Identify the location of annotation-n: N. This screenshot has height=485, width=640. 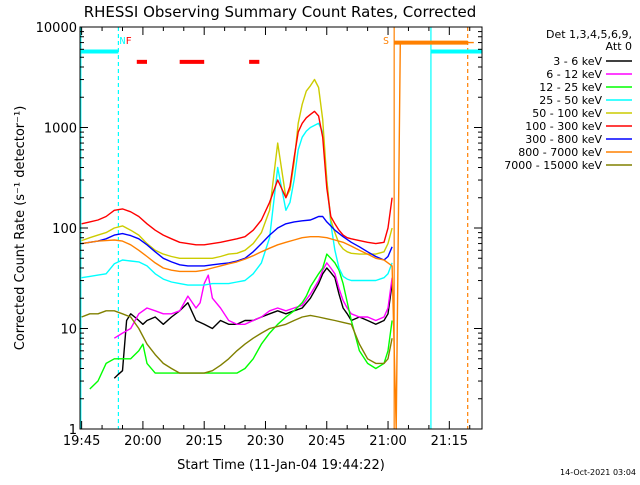
(122, 41).